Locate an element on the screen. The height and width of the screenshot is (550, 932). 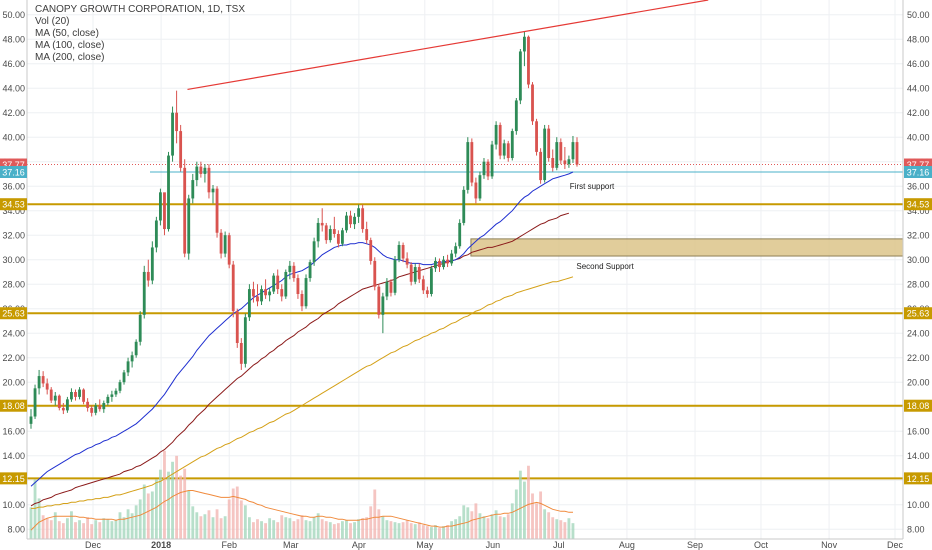
support-zone-layer is located at coordinates (687, 247).